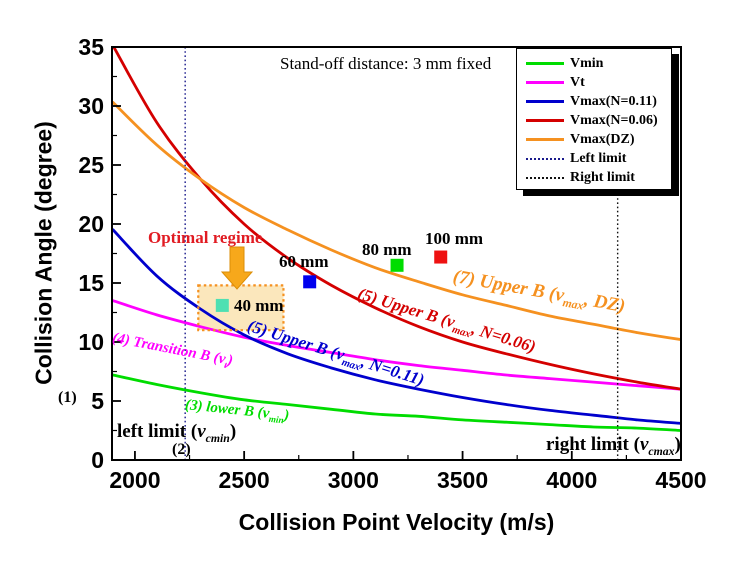 Image resolution: width=748 pixels, height=569 pixels. What do you see at coordinates (614, 120) in the screenshot?
I see `legend-label: Vmax(N=0.06)` at bounding box center [614, 120].